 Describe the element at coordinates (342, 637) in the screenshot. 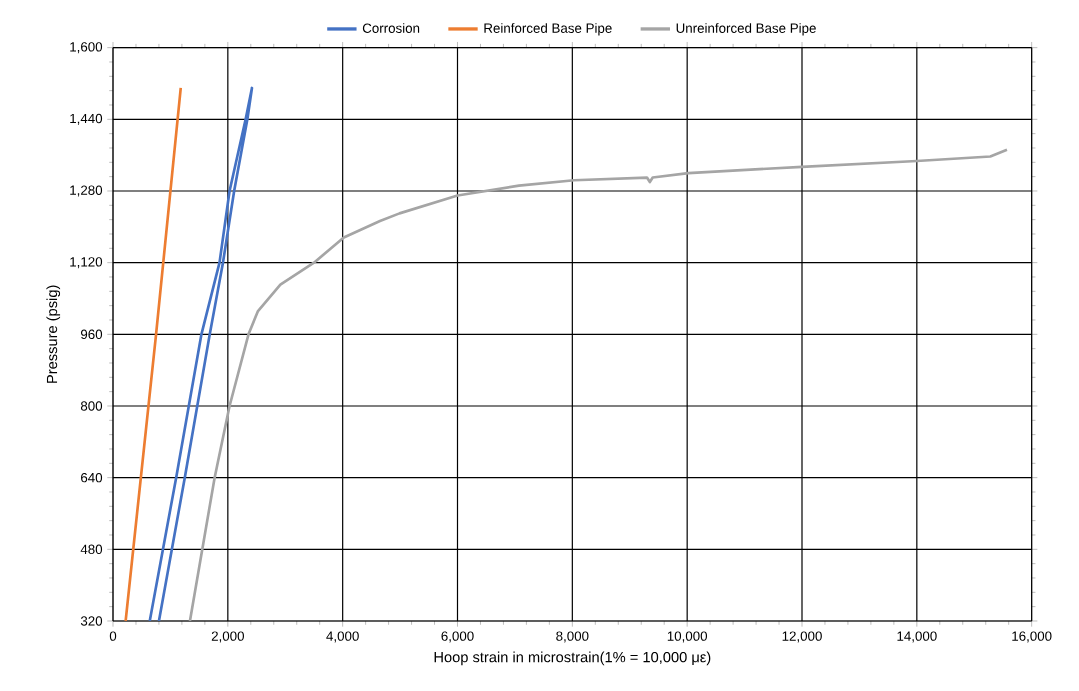

I see `x-tick-label: 4,000` at that location.